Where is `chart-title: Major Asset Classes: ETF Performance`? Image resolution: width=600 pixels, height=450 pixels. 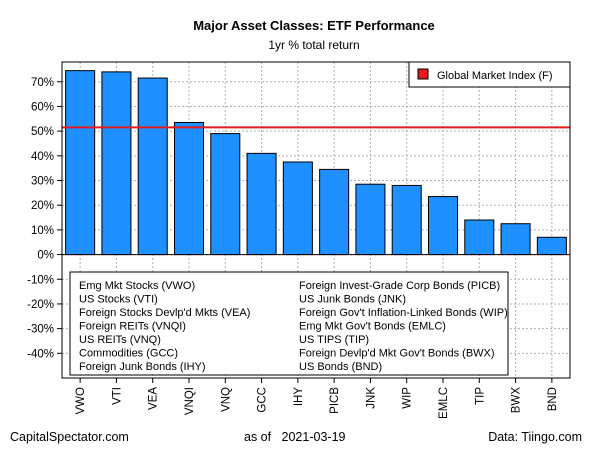 chart-title: Major Asset Classes: ETF Performance is located at coordinates (314, 25).